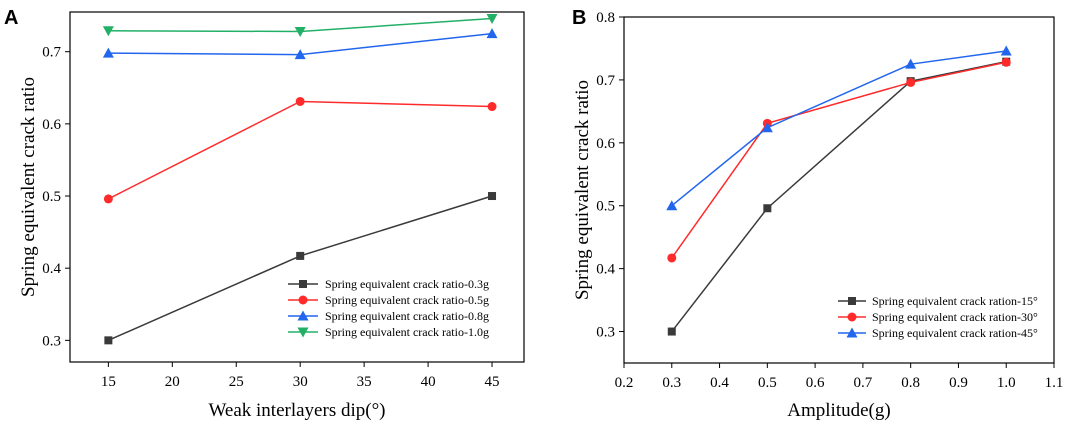  What do you see at coordinates (11, 18) in the screenshot?
I see `panel-label: A` at bounding box center [11, 18].